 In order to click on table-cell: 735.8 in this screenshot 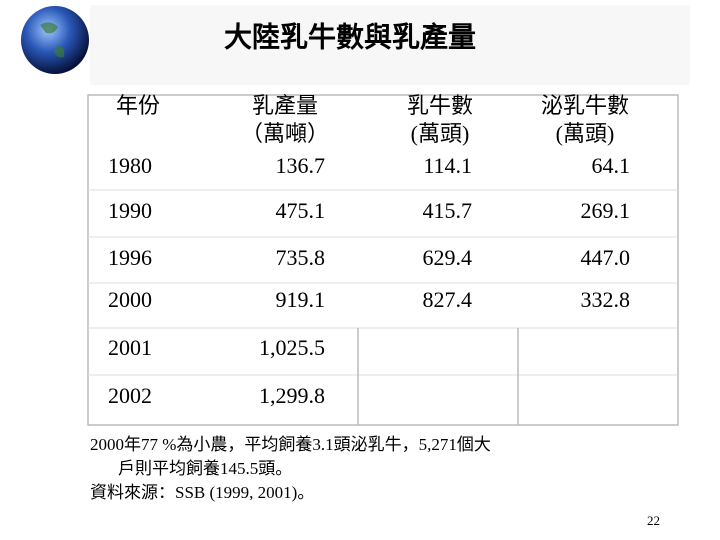, I will do `click(301, 257)`.